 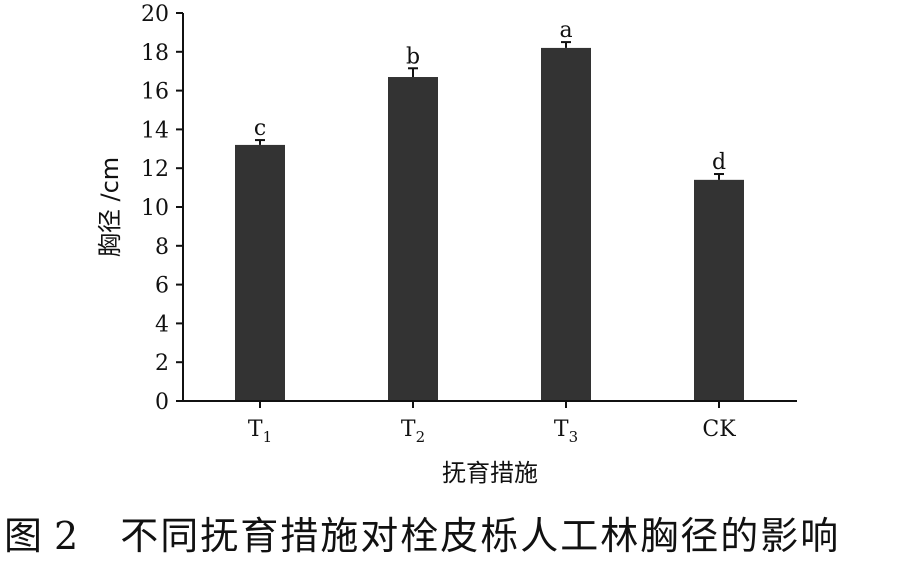 What do you see at coordinates (67, 536) in the screenshot?
I see `figure-number: 2` at bounding box center [67, 536].